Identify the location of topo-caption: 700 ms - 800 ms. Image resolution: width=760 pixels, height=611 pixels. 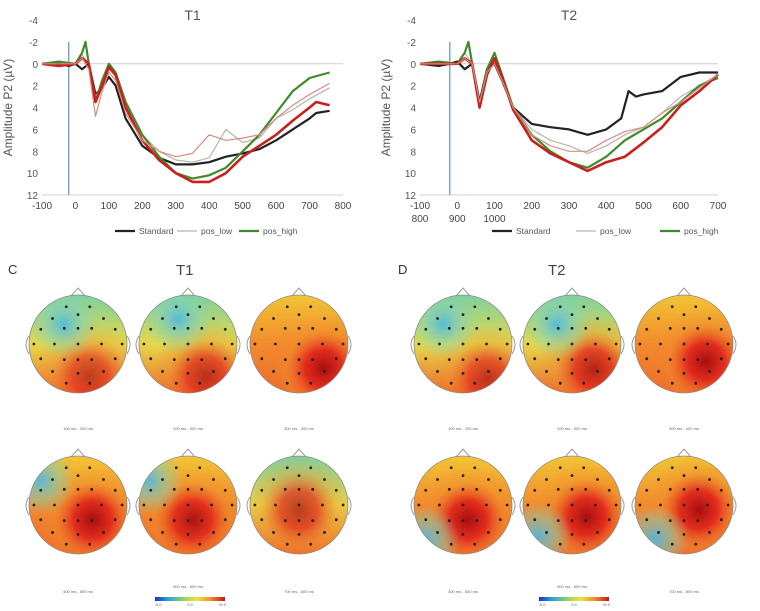
(299, 591).